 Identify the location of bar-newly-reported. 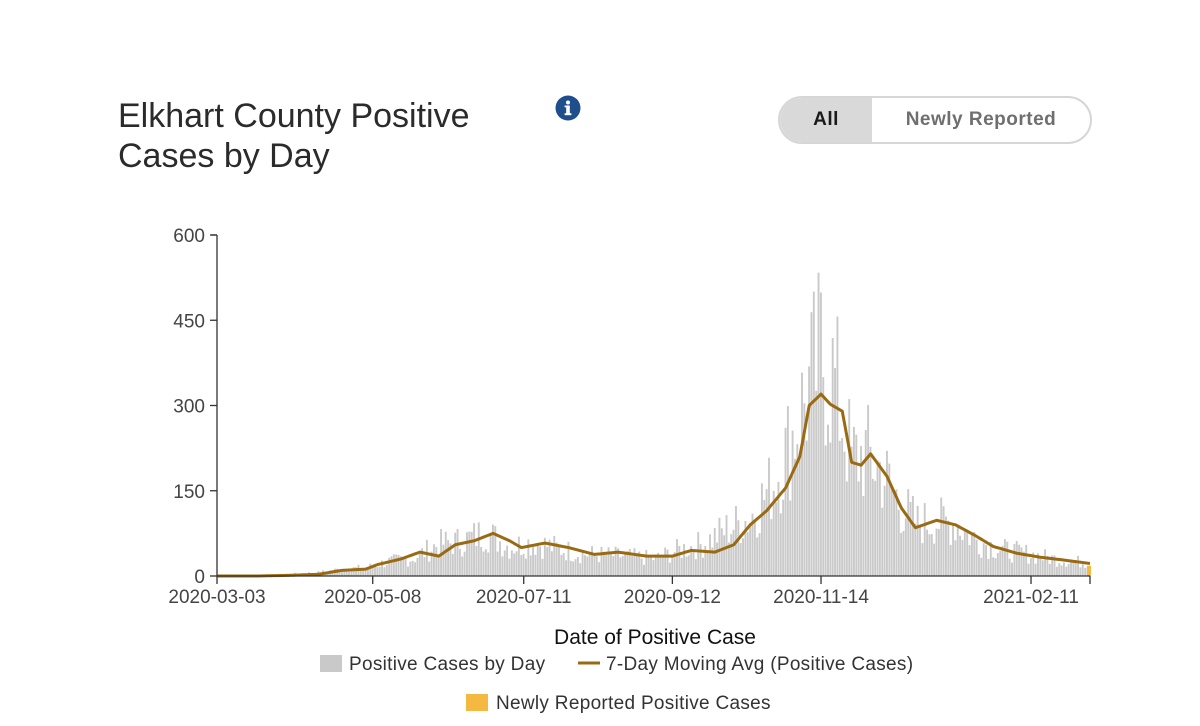
(1089, 570).